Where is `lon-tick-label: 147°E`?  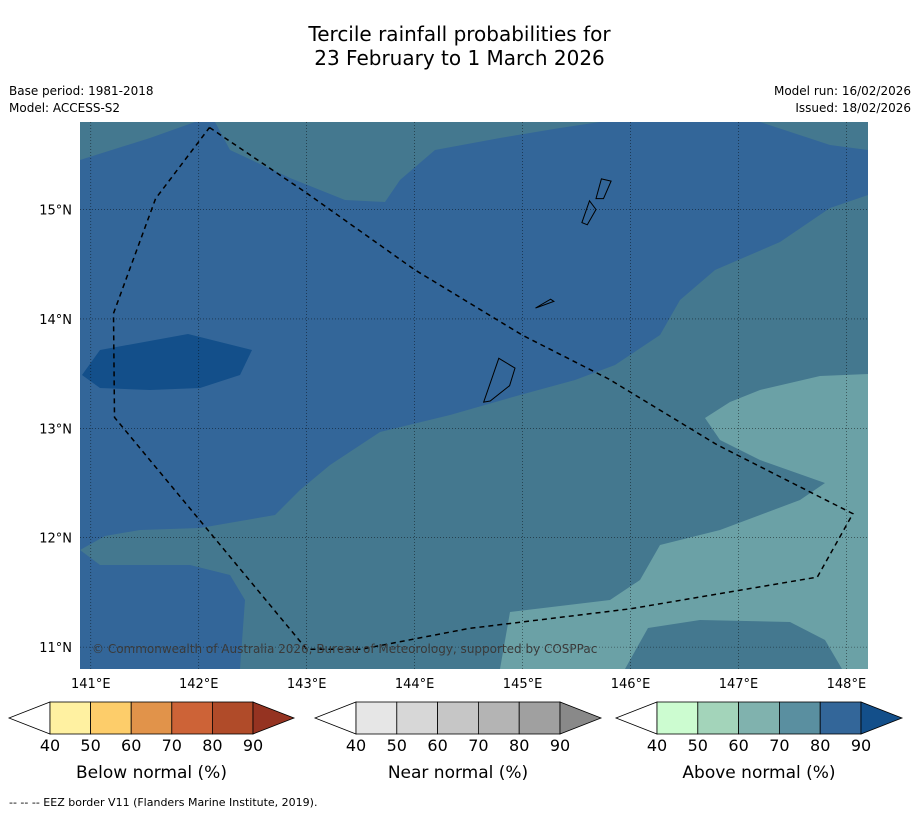
lon-tick-label: 147°E is located at coordinates (739, 684).